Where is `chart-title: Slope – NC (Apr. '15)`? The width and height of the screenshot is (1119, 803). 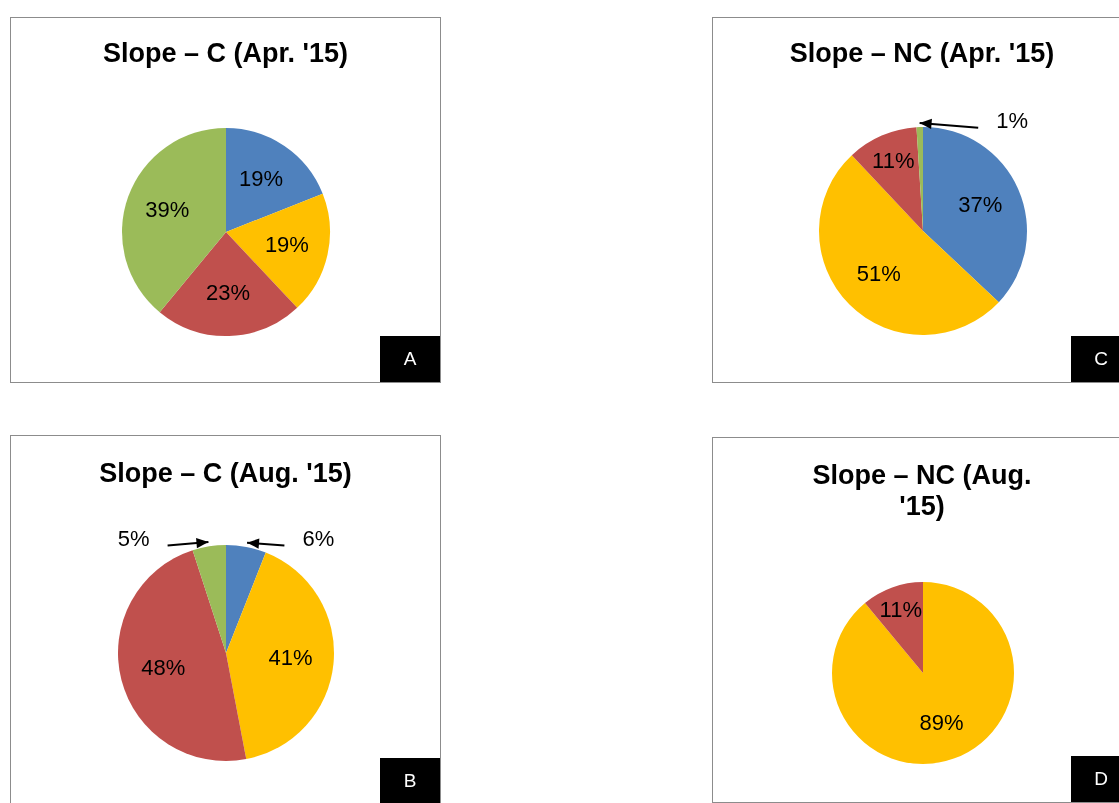
chart-title: Slope – NC (Apr. '15) is located at coordinates (922, 53).